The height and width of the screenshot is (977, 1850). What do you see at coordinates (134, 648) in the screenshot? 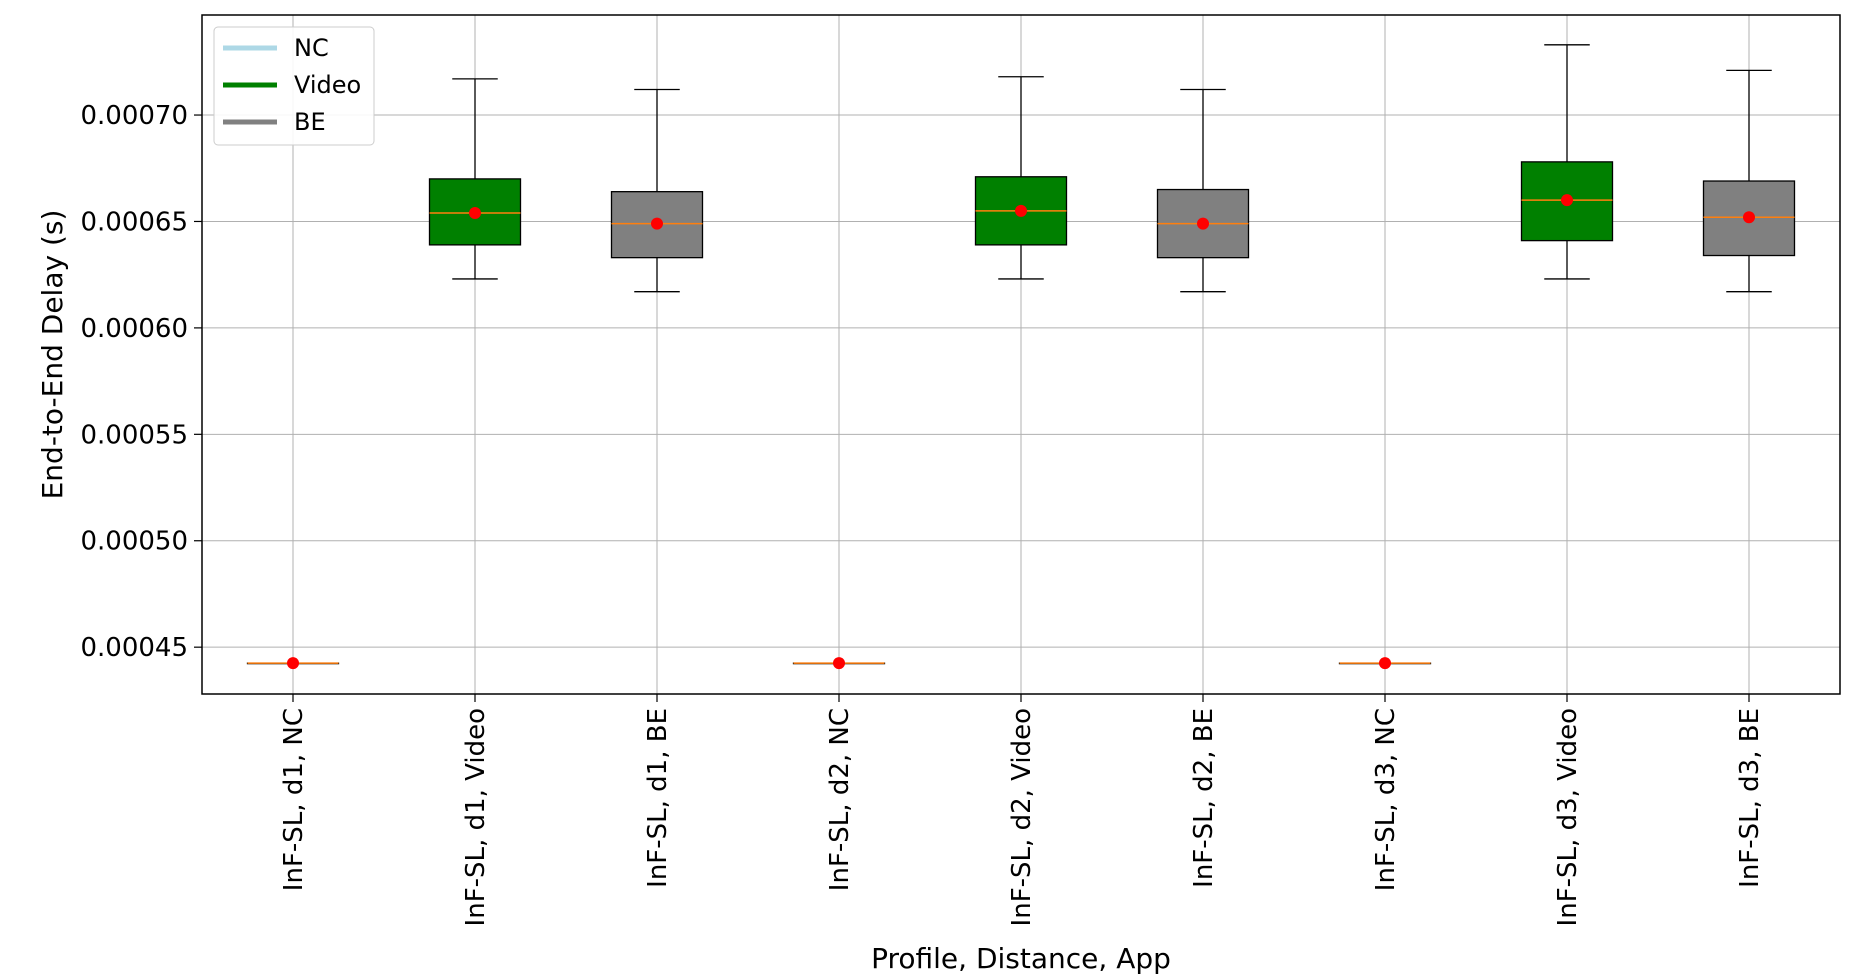
I see `y-tick-label: 0.00045` at bounding box center [134, 648].